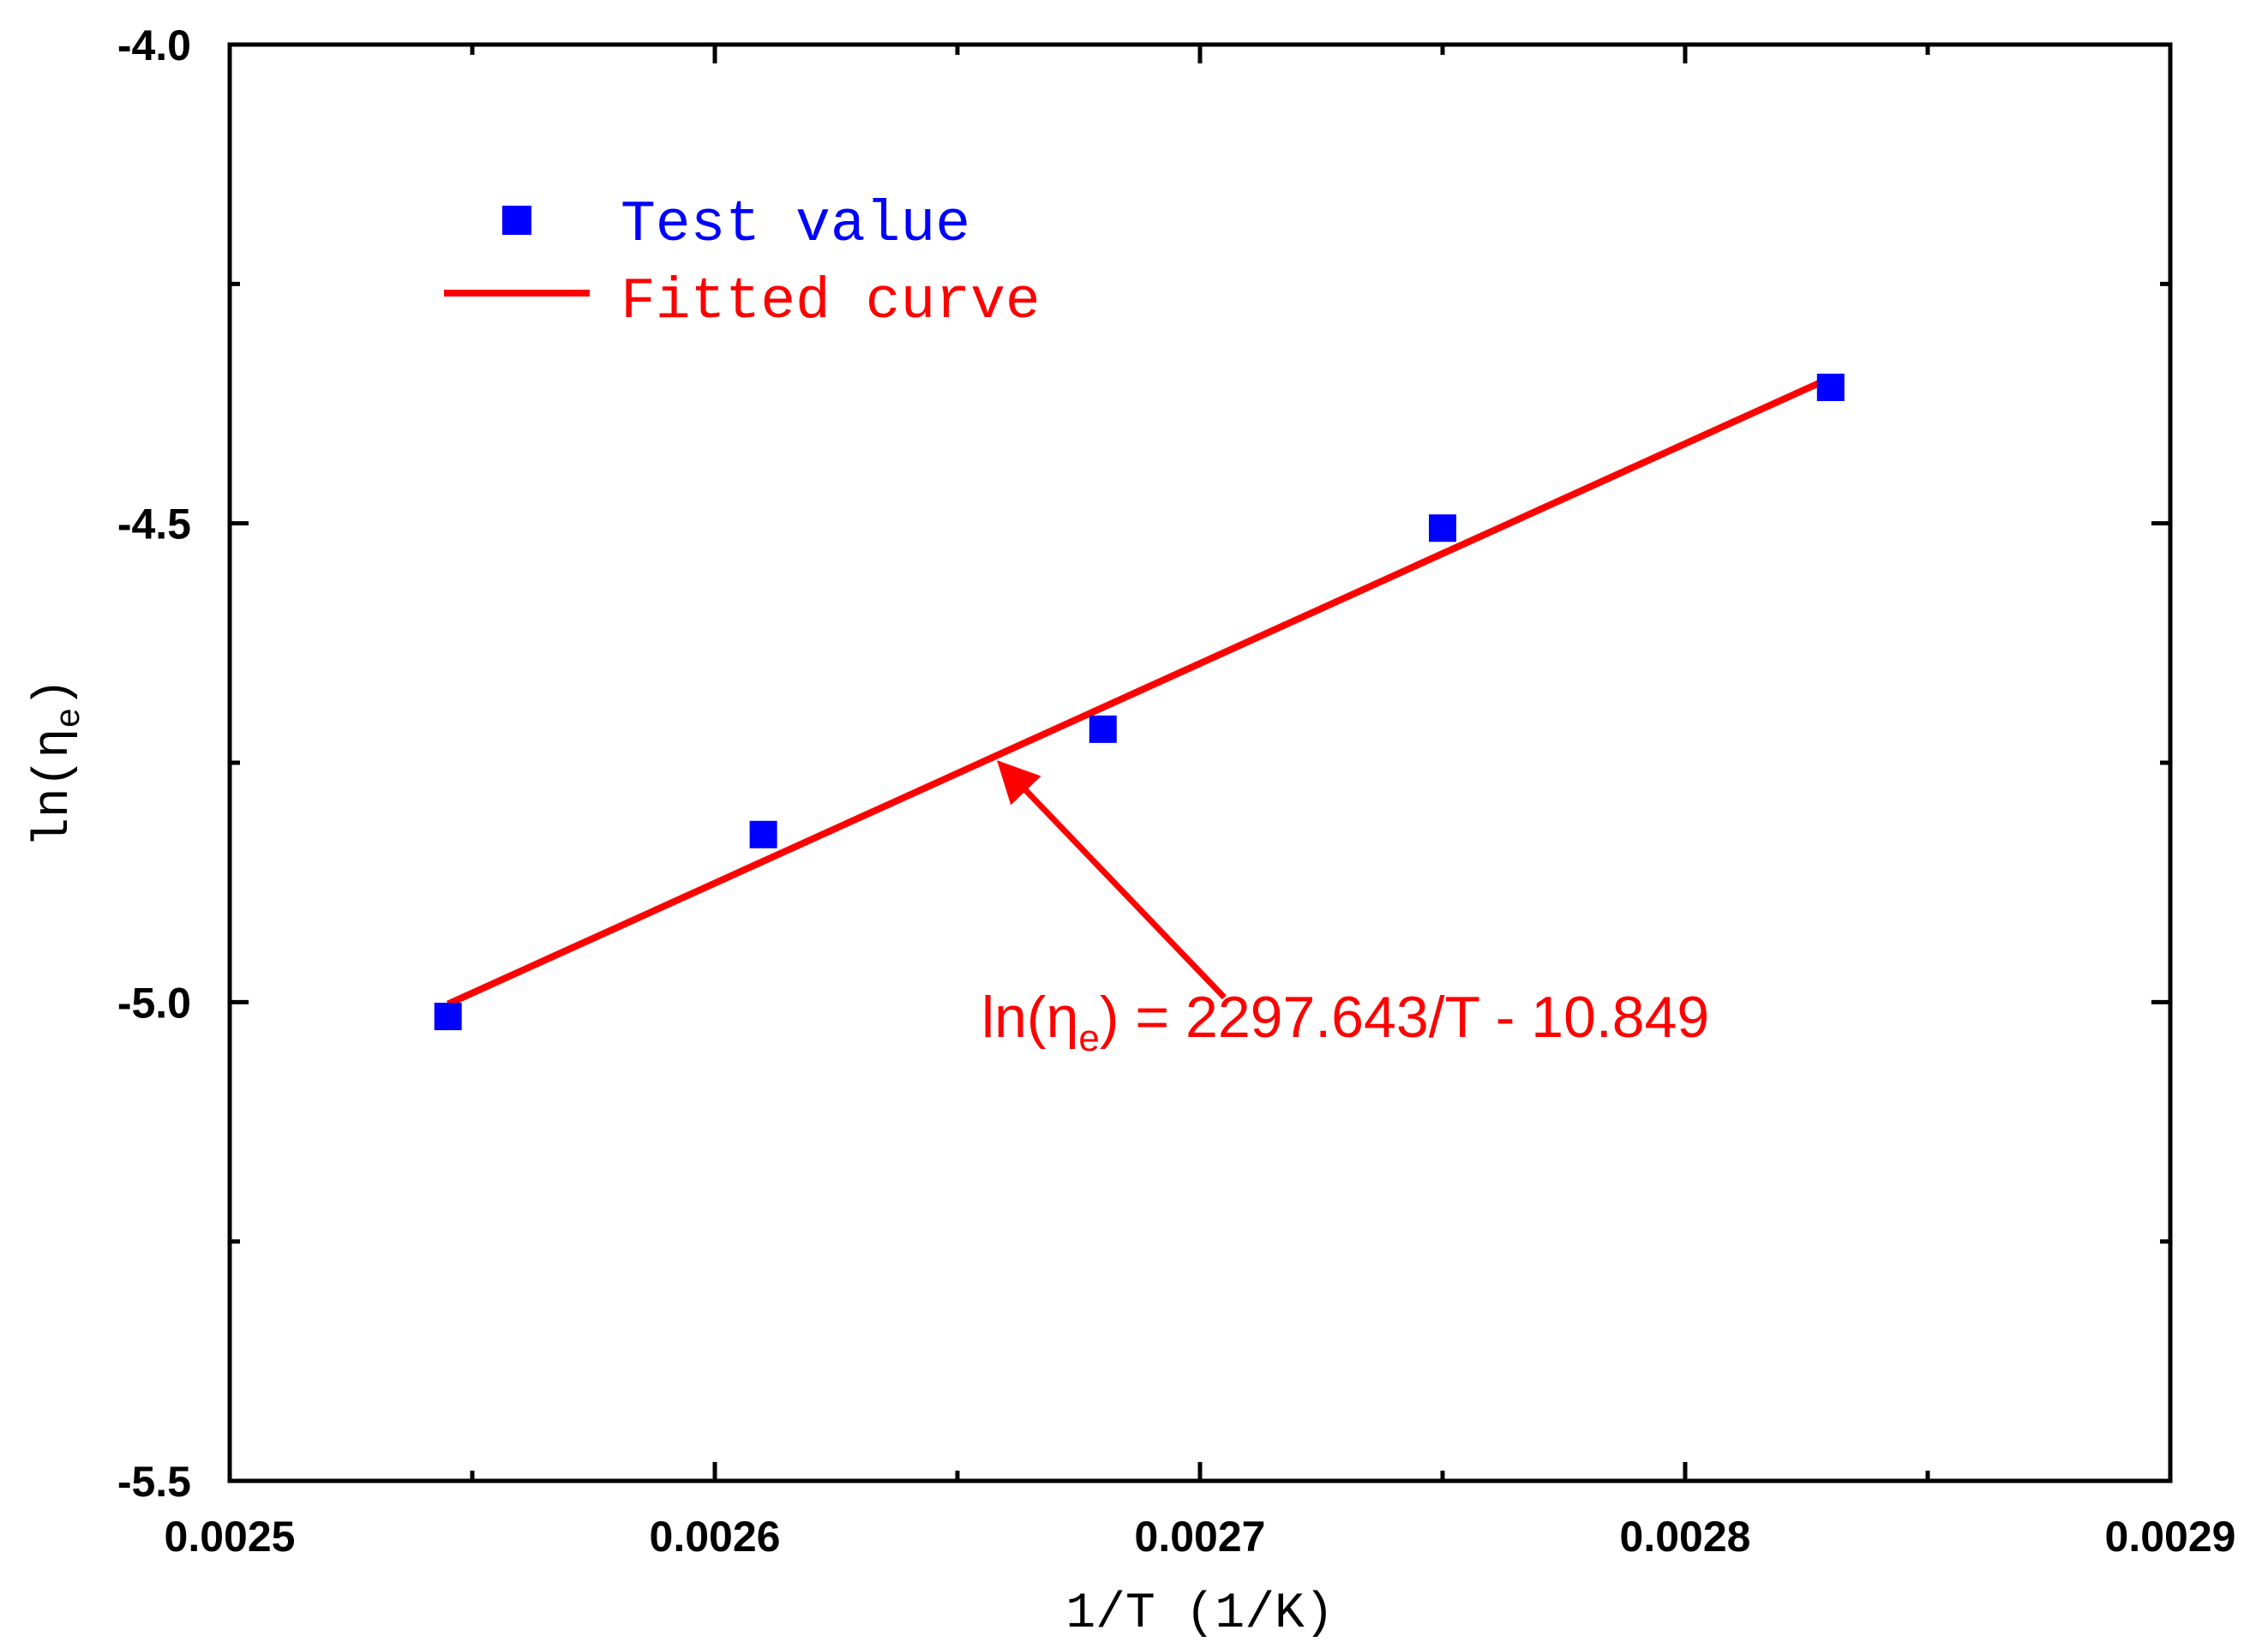  Describe the element at coordinates (154, 1003) in the screenshot. I see `y-tick-label: -5.0` at that location.